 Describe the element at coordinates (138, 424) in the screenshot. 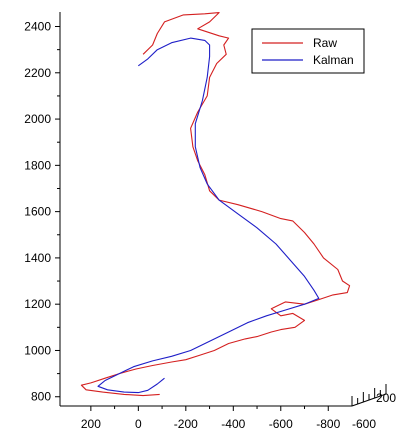

I see `x-tick-label: 0` at that location.